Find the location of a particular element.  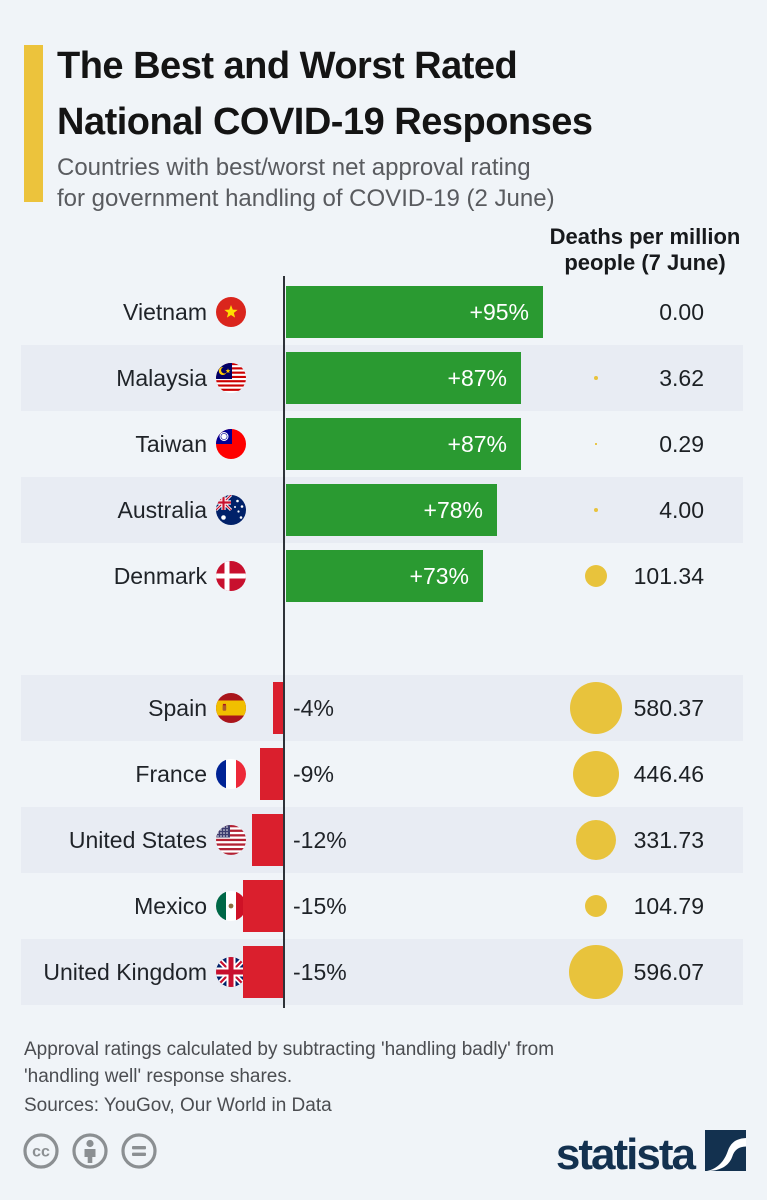

attribution-icon is located at coordinates (90, 1153).